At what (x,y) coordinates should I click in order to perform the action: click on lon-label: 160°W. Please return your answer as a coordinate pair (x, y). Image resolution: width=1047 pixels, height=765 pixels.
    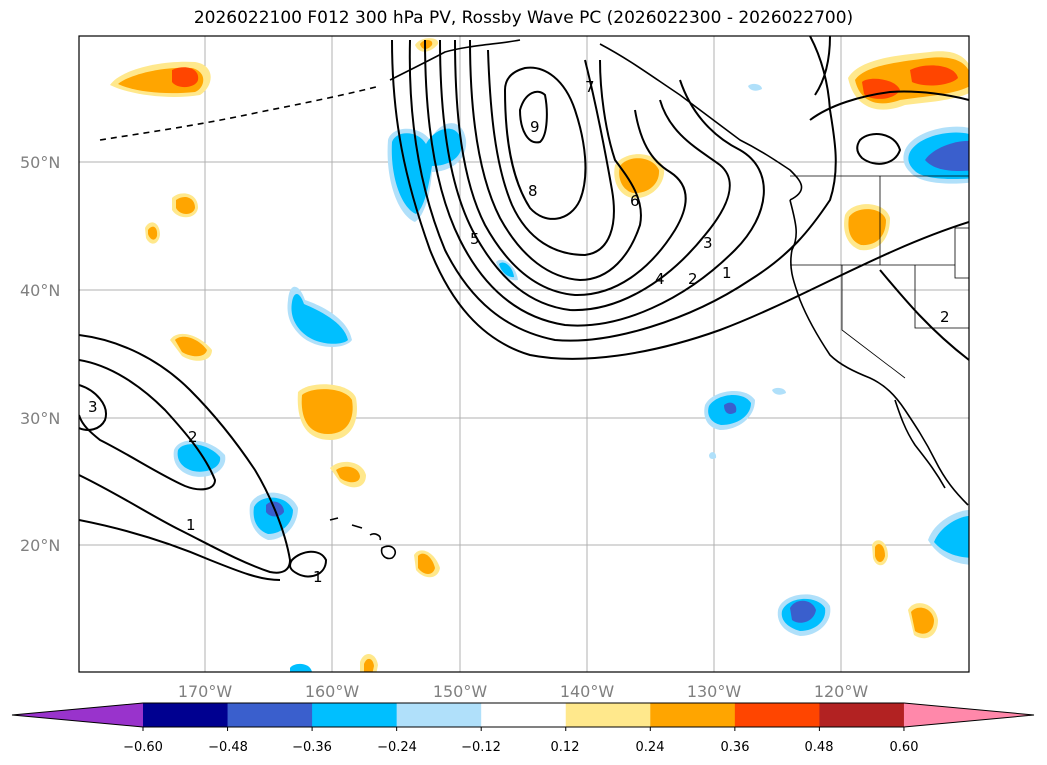
    Looking at the image, I should click on (332, 691).